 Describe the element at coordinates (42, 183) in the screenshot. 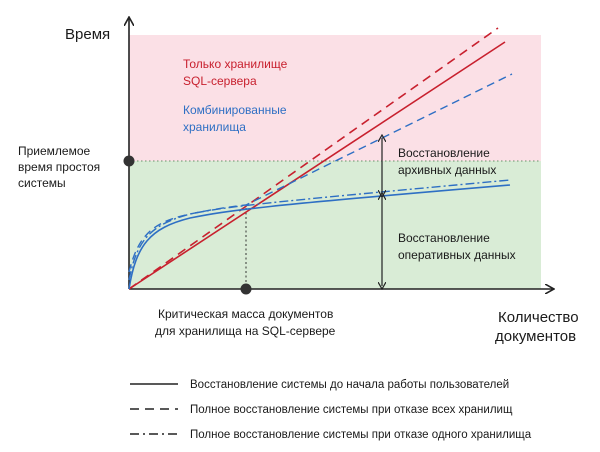

I see `downtime-label-line3: системы` at that location.